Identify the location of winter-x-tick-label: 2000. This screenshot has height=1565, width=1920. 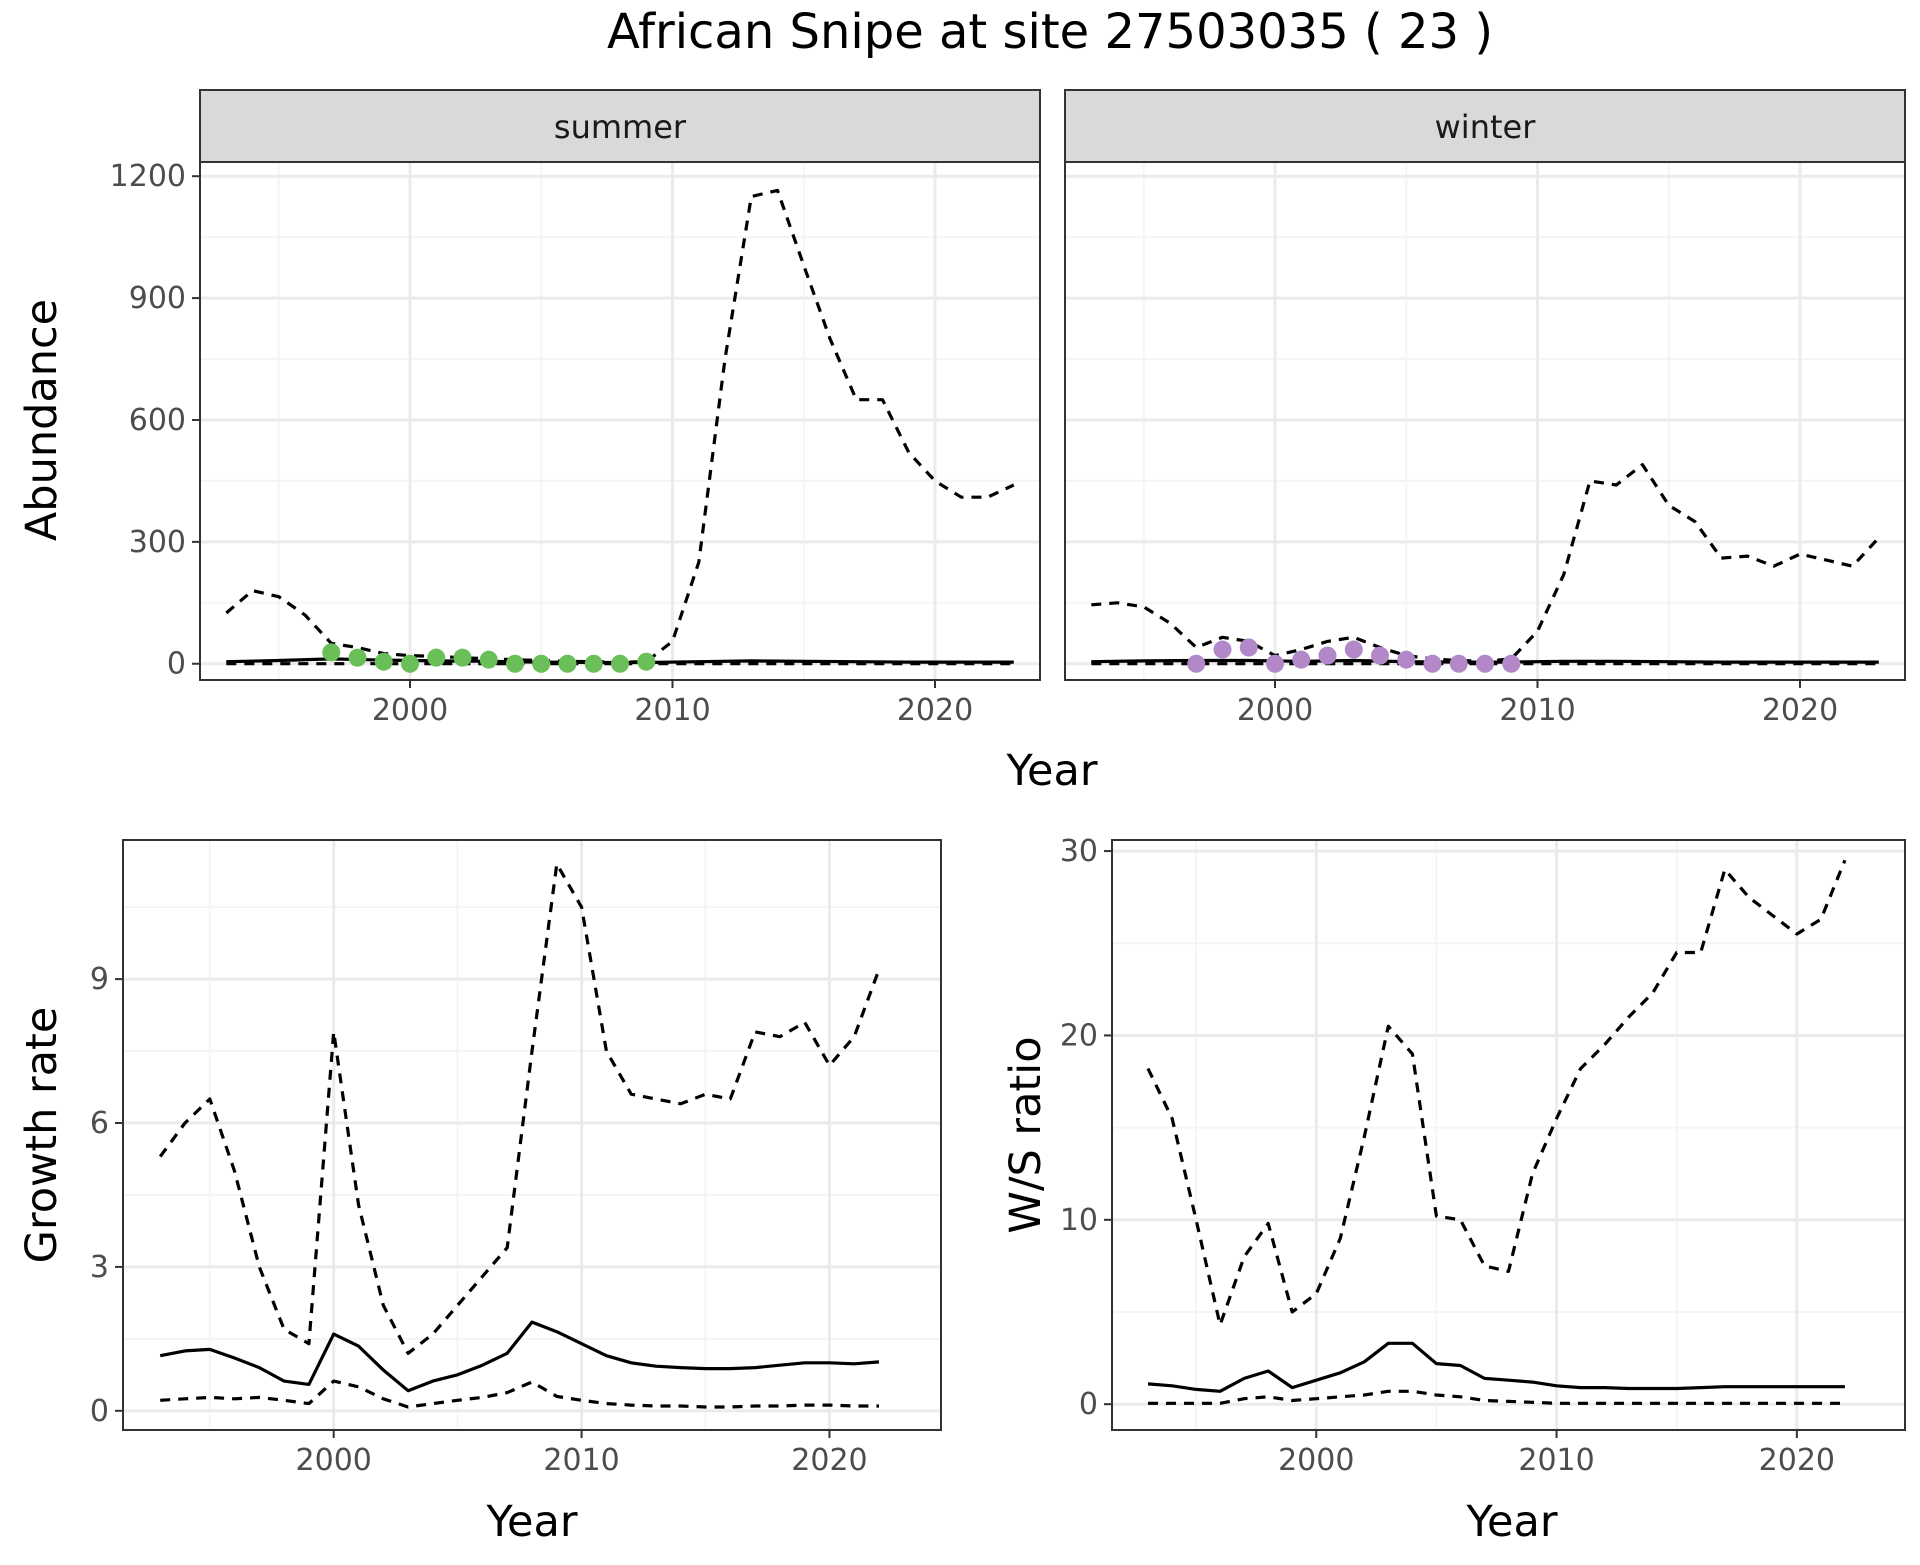
(1275, 710).